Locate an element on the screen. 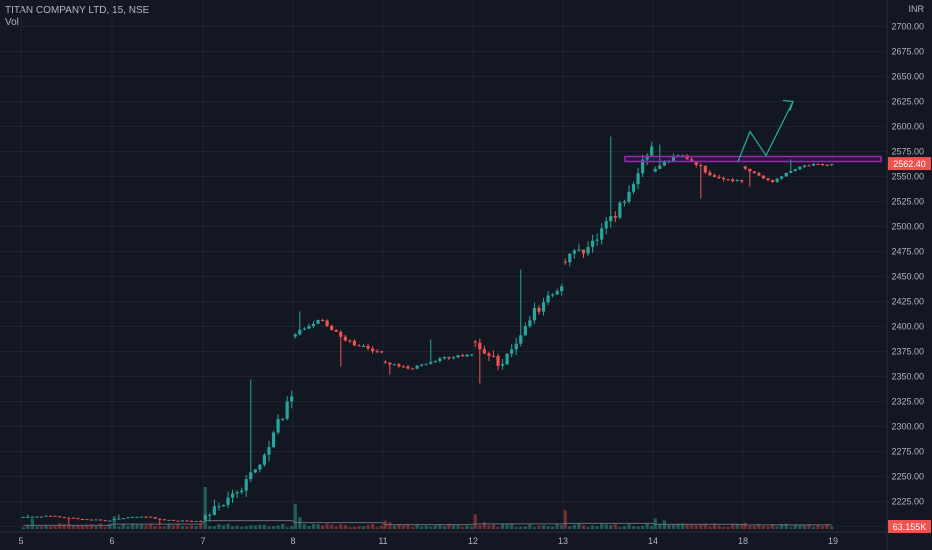 This screenshot has width=932, height=550. price-tick-label: 2275.00 is located at coordinates (907, 452).